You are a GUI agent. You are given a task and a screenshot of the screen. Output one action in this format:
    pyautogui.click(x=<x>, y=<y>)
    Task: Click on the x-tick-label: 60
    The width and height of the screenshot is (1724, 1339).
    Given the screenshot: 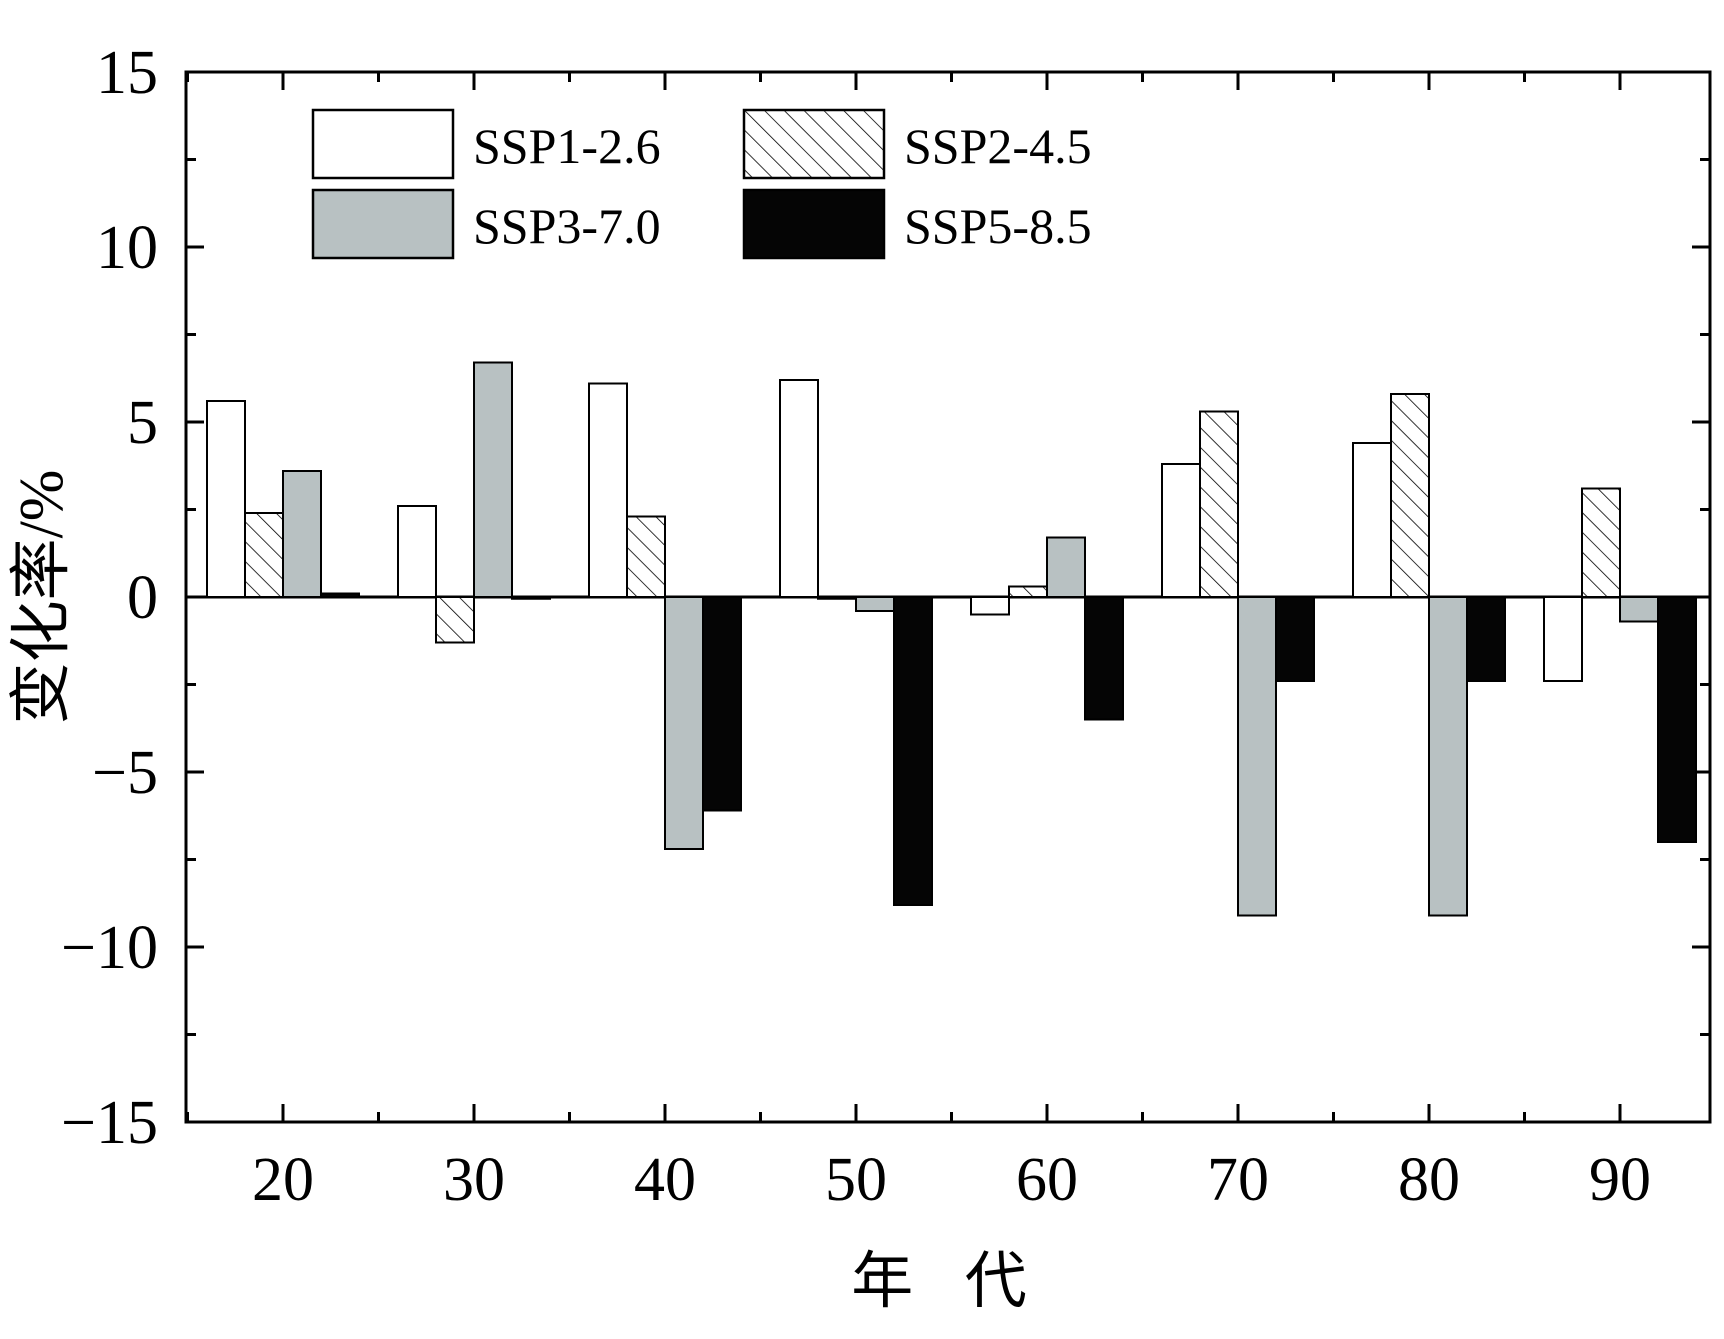 What is the action you would take?
    pyautogui.click(x=1047, y=1180)
    